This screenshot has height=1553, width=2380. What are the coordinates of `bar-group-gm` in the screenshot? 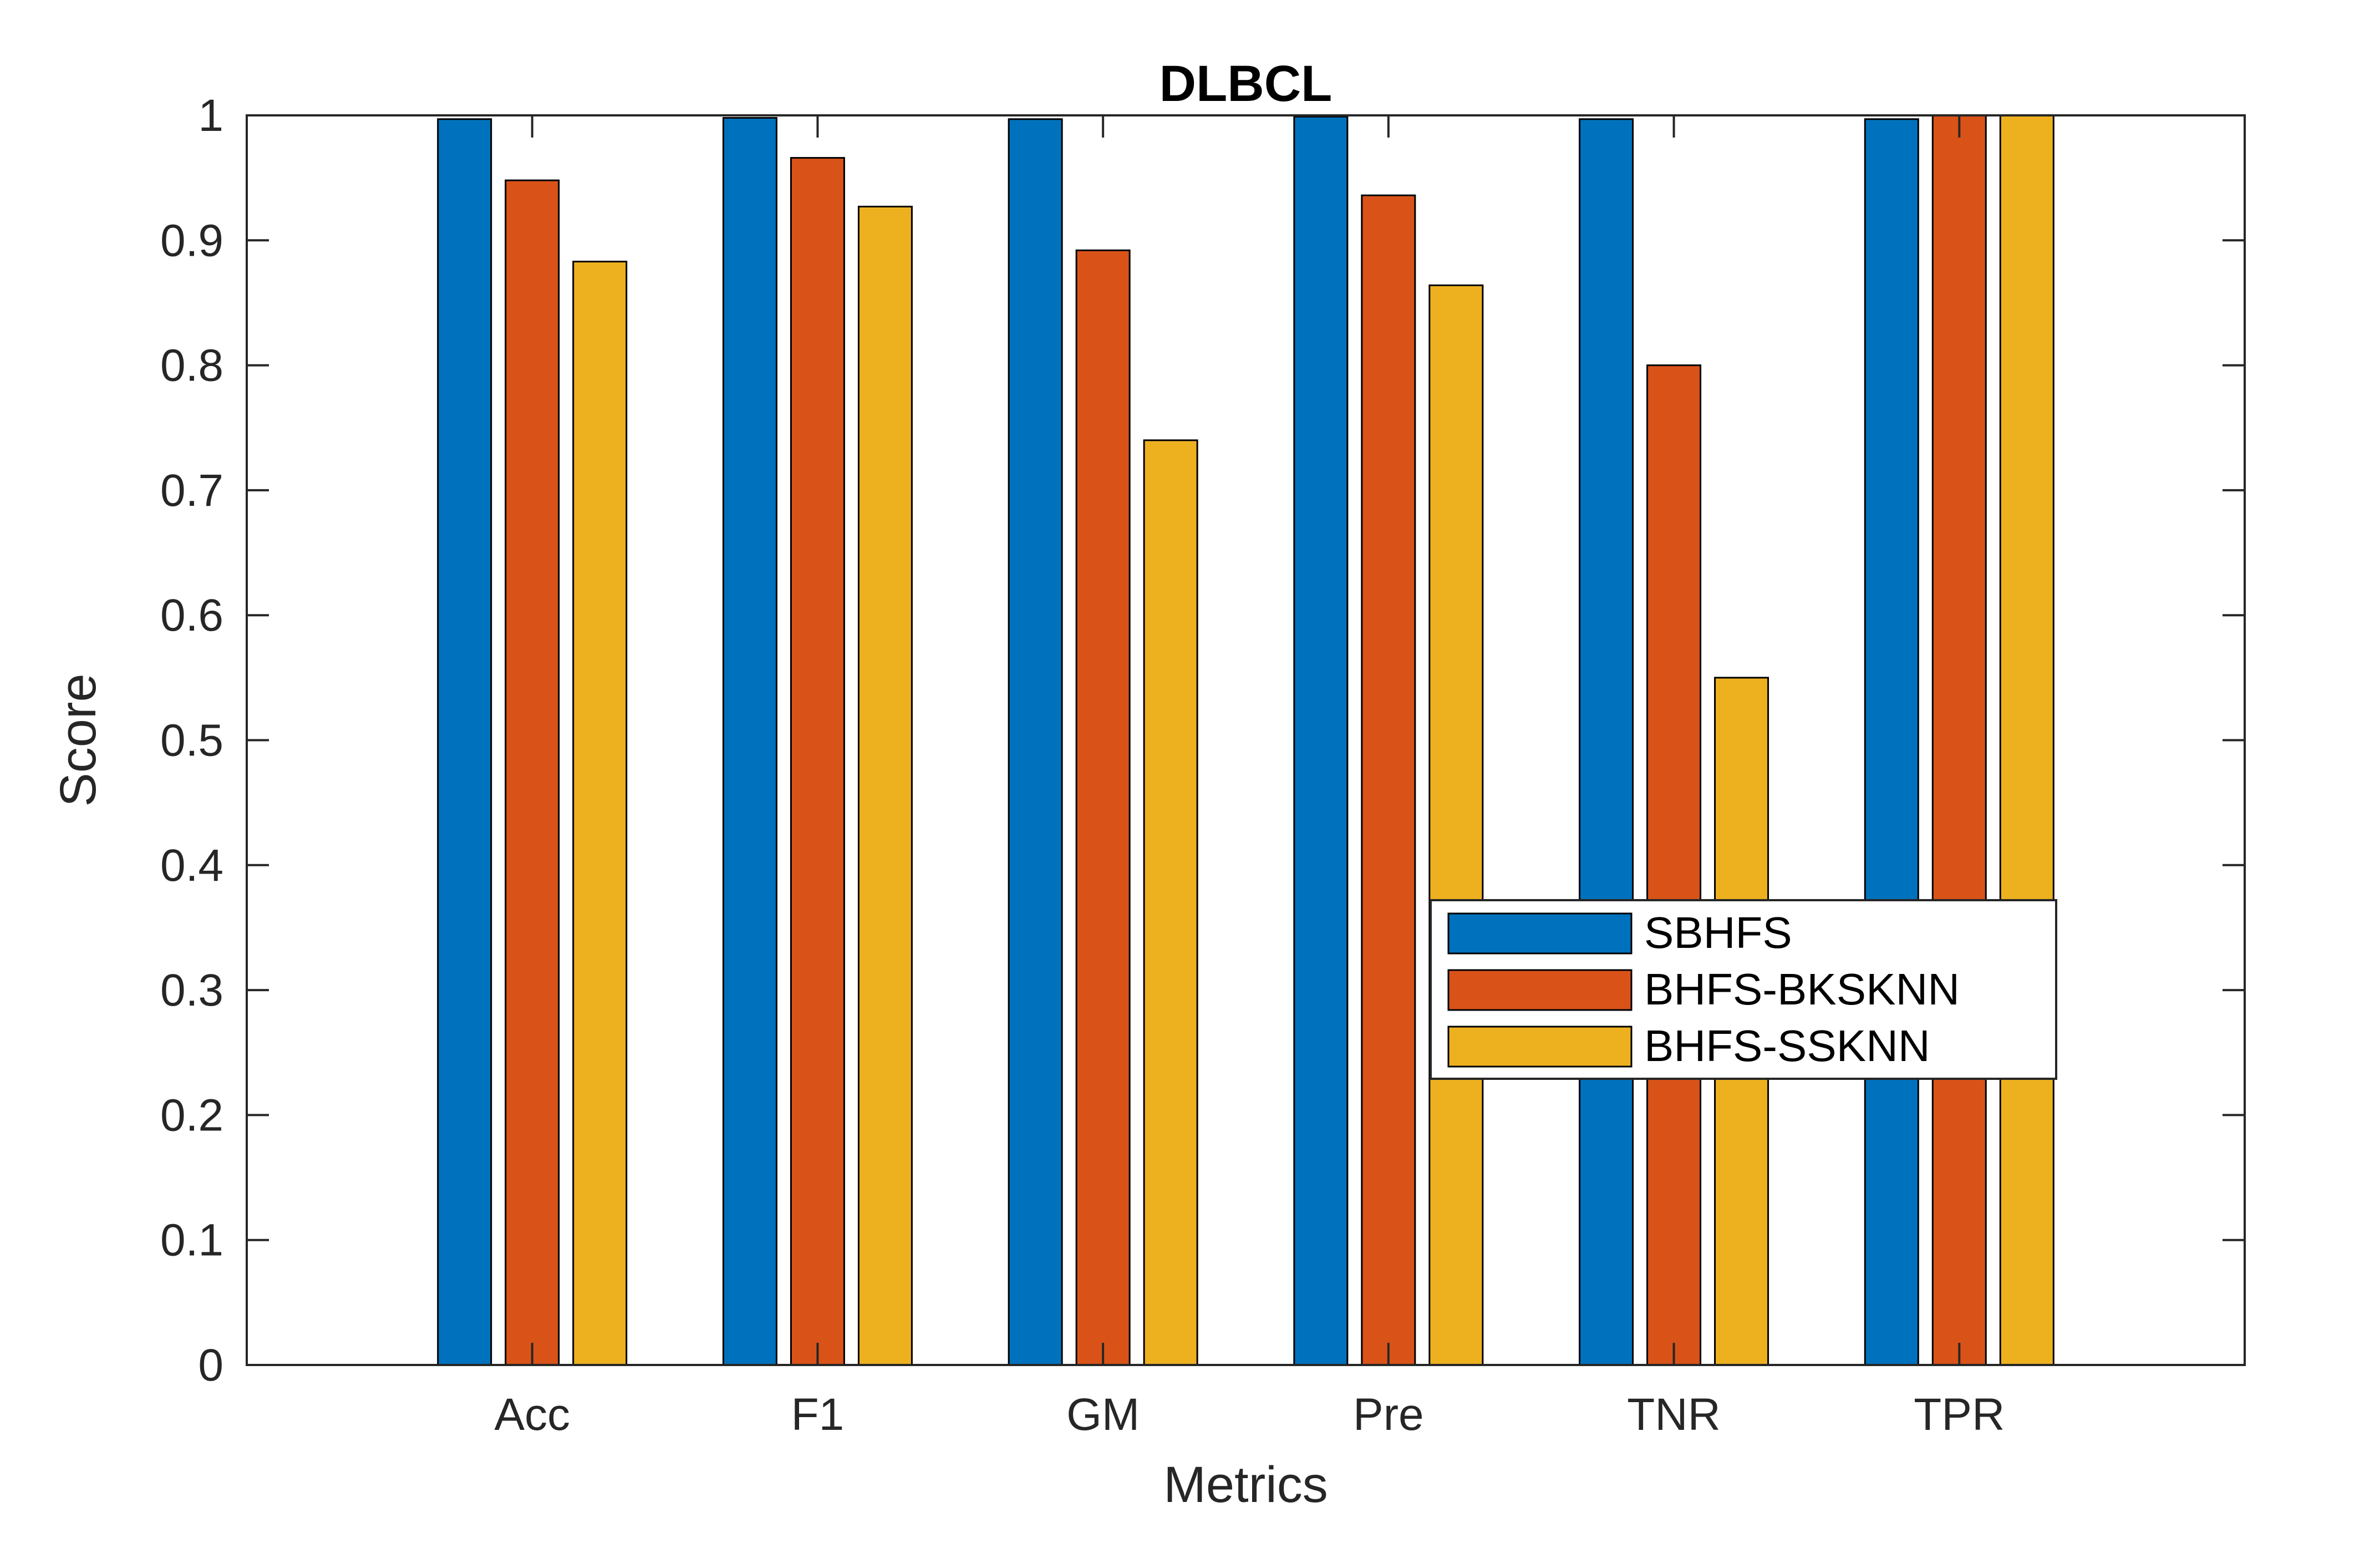 It's located at (1103, 742).